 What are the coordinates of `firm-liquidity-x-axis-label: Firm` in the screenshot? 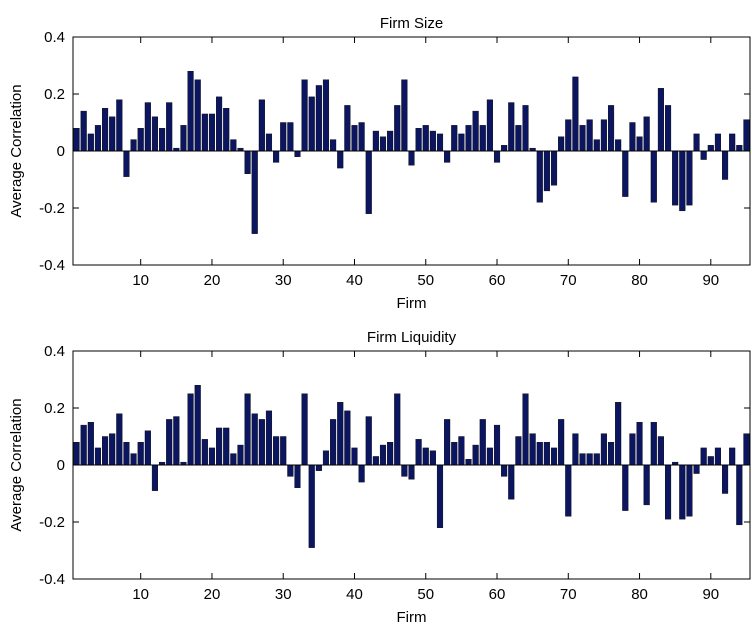 It's located at (412, 617).